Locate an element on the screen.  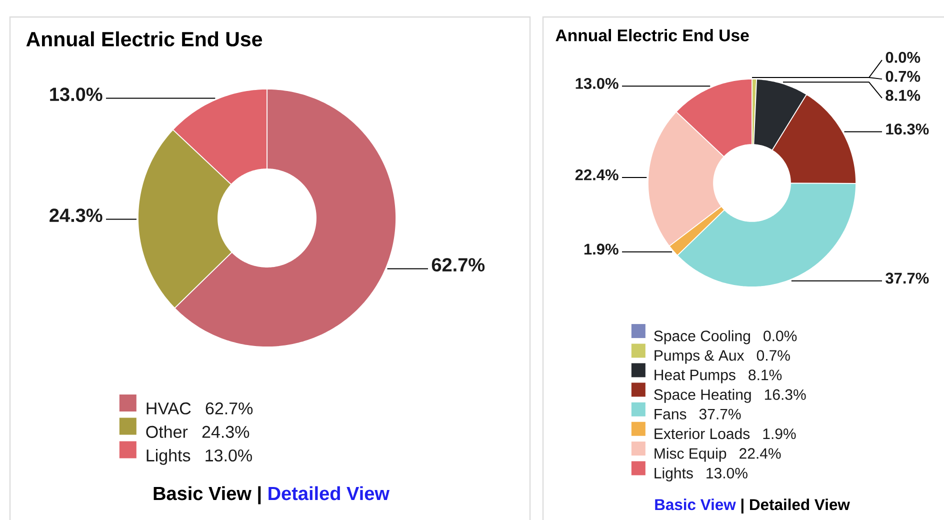
text: 37.7% is located at coordinates (720, 414).